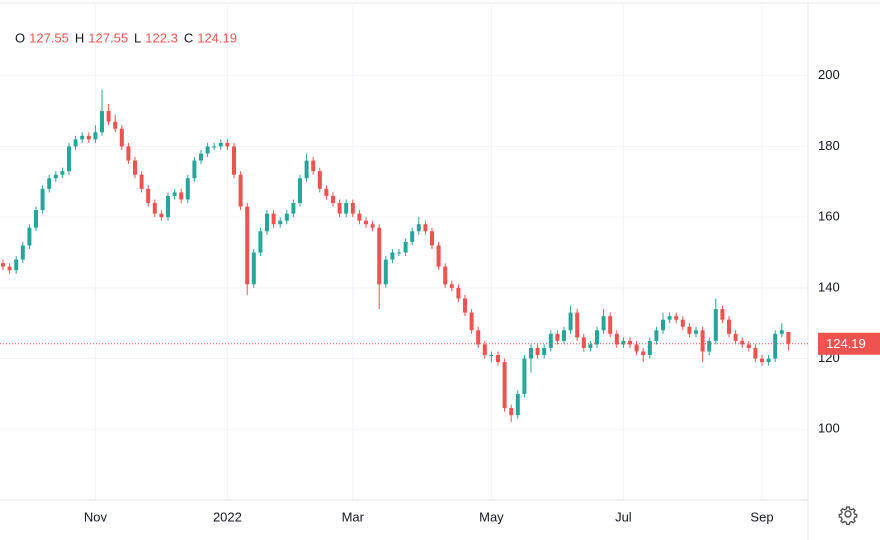  I want to click on x-tick-label: Jul, so click(623, 516).